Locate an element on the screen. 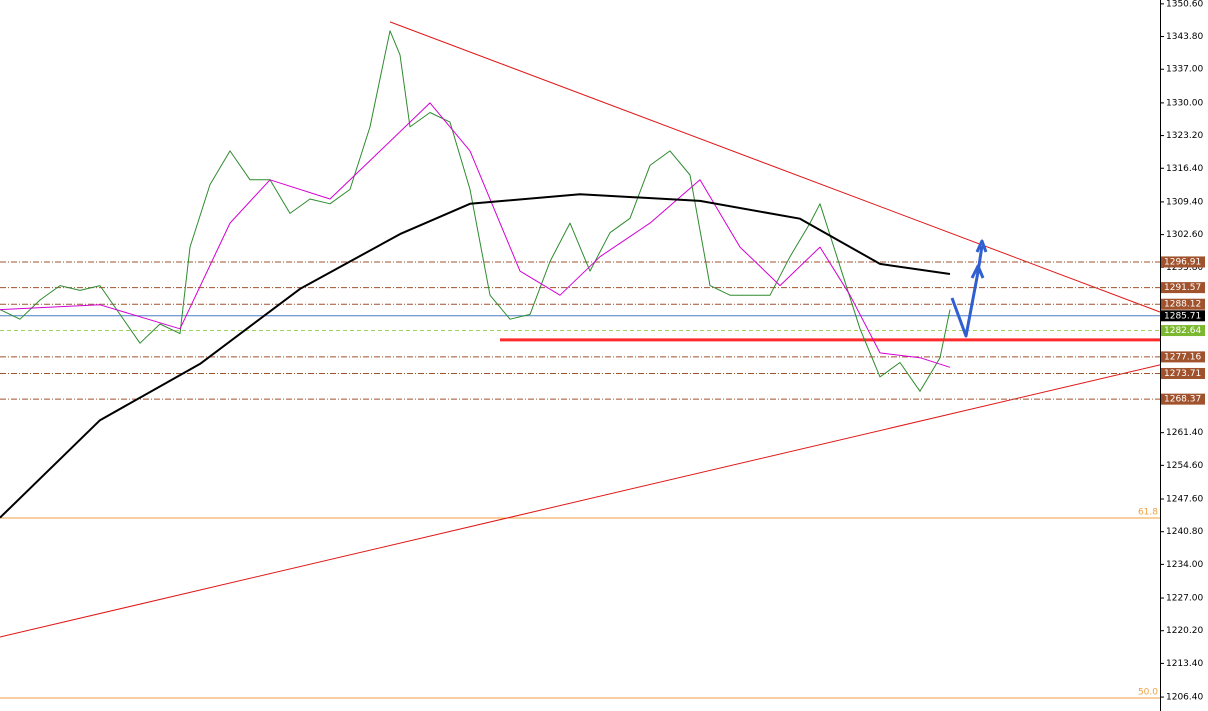 The image size is (1208, 711). y-tick-label: 1261.40 is located at coordinates (1184, 433).